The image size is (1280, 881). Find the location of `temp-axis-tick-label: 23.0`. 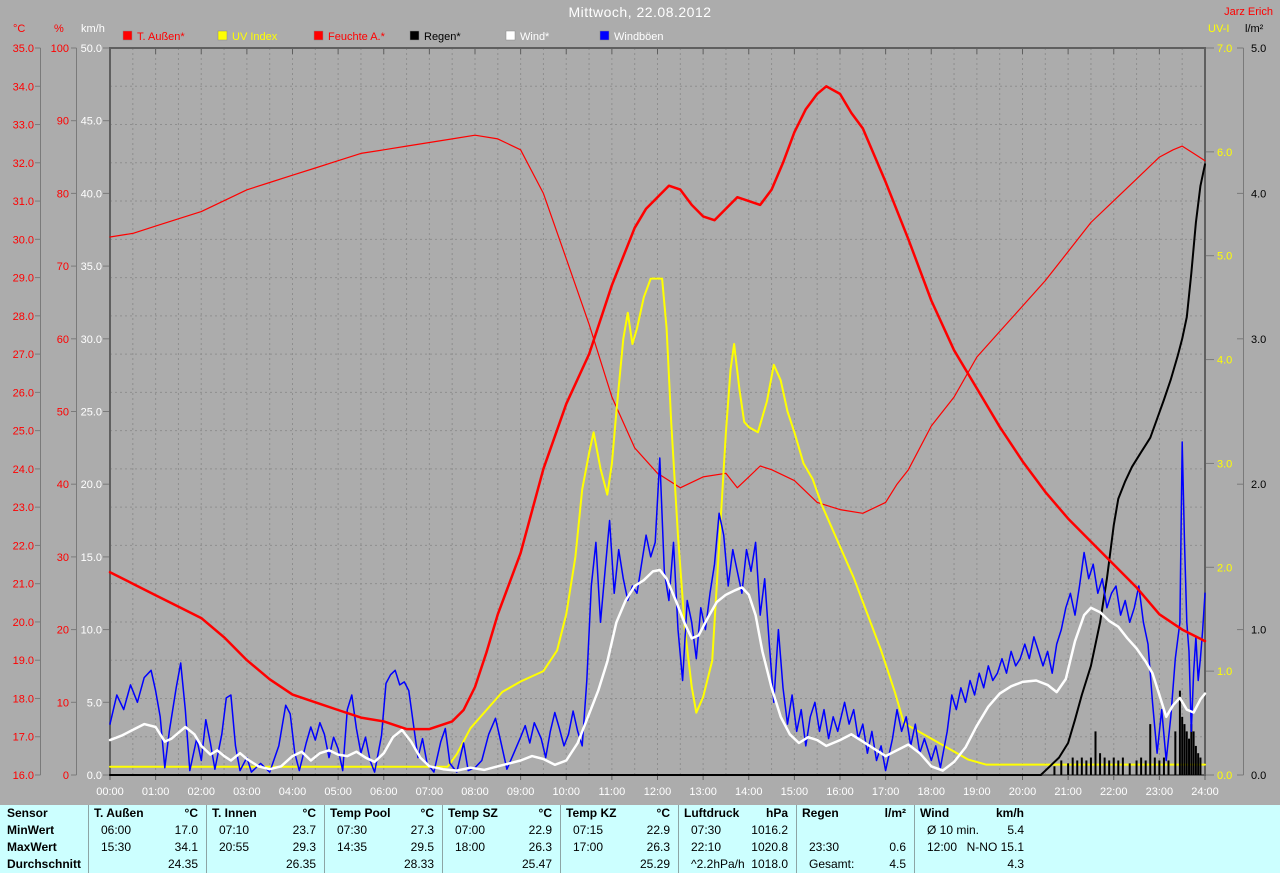

temp-axis-tick-label: 23.0 is located at coordinates (23, 508).